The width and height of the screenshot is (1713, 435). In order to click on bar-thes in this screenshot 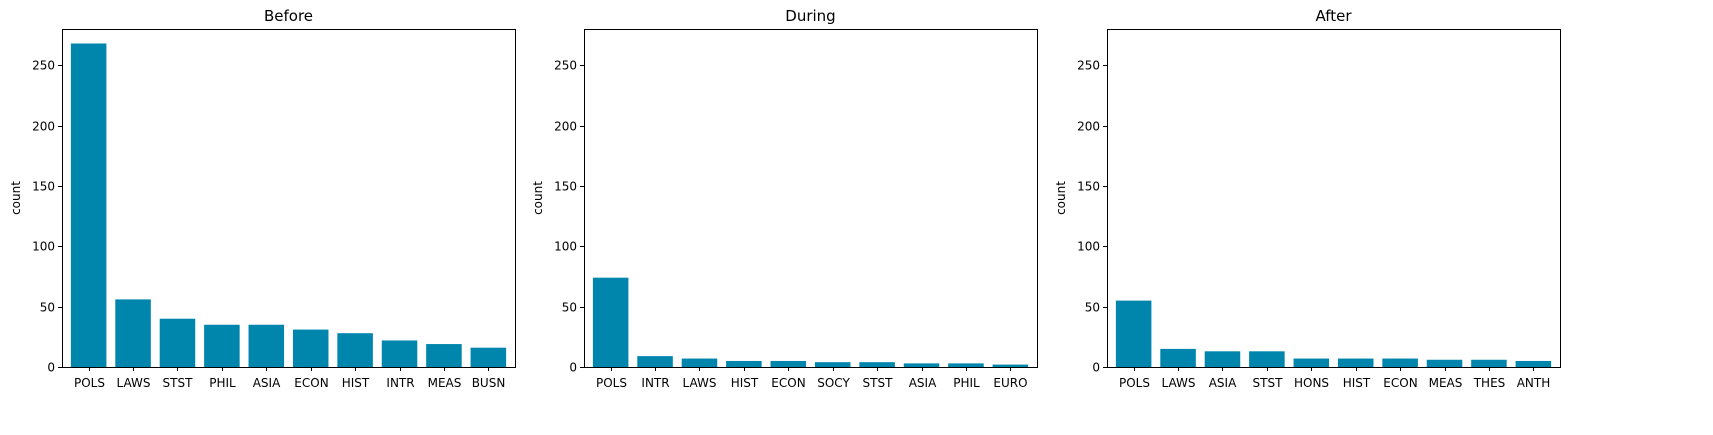, I will do `click(1489, 363)`.